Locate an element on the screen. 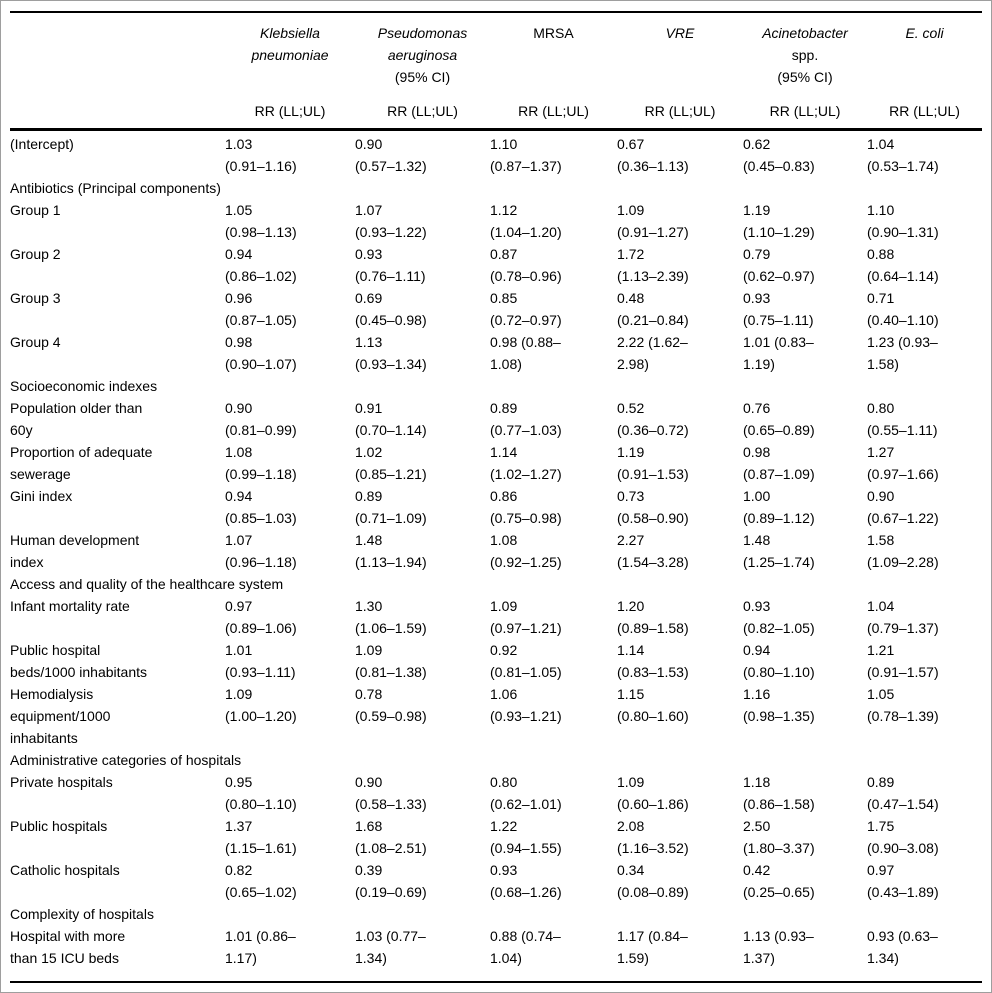  data-cell: 0.94 (0.80–1.10) is located at coordinates (779, 661).